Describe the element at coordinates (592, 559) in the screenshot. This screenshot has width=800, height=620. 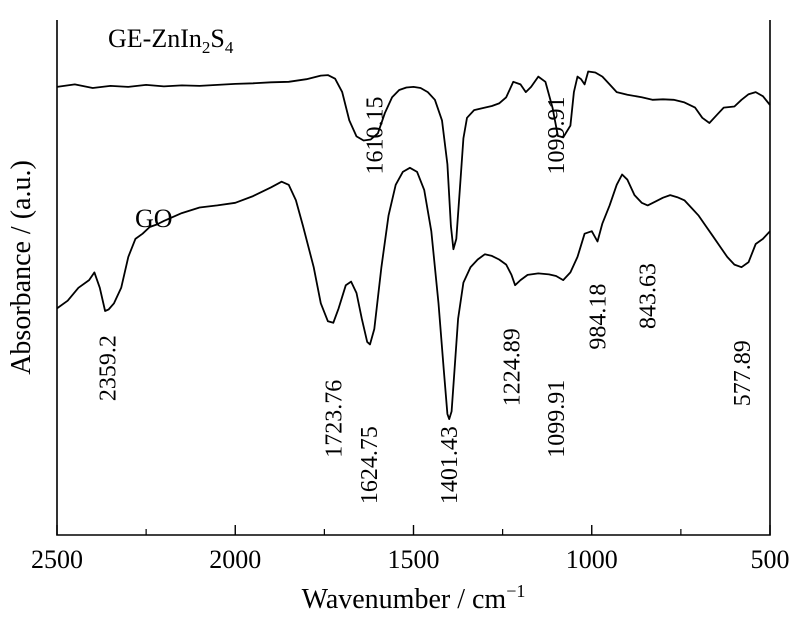
I see `x-tick-label: 1000` at that location.